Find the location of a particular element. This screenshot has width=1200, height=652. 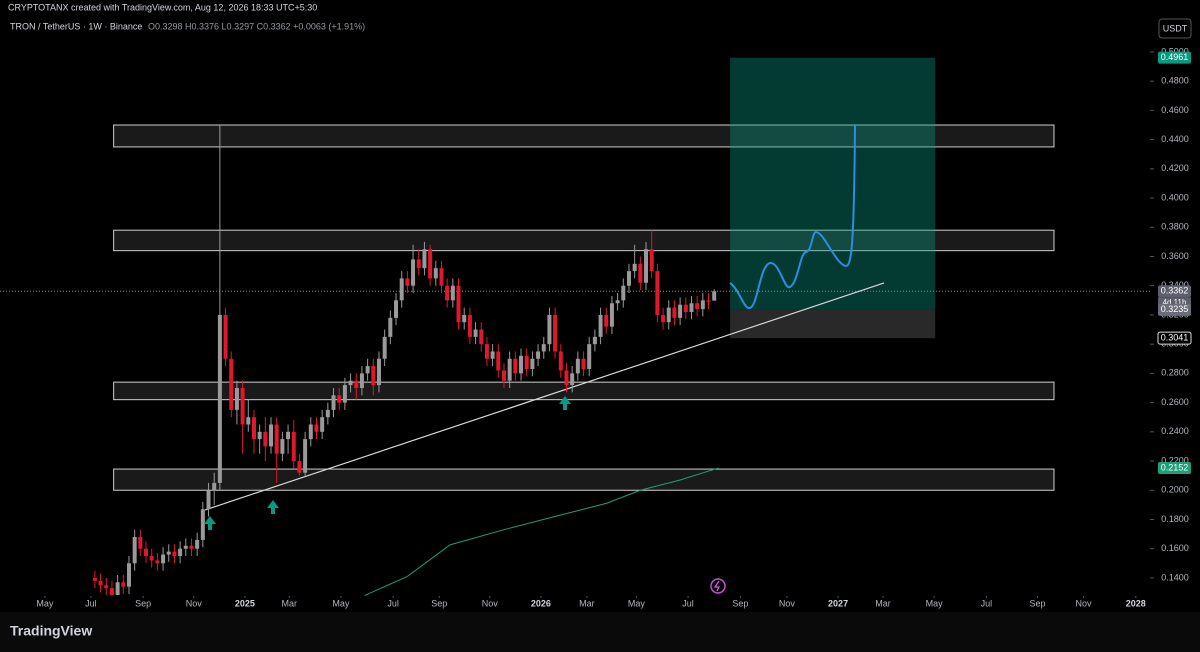

y-tick-label: 0.2200 is located at coordinates (1175, 460).